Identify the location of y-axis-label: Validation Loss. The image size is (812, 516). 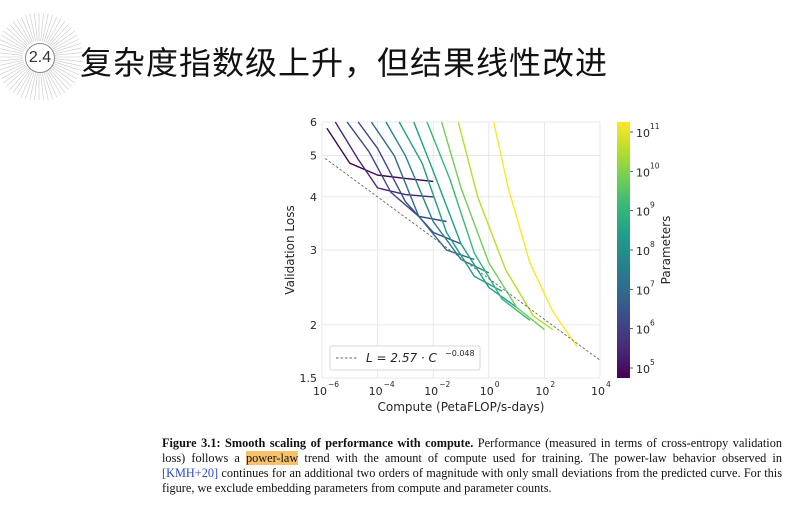
(290, 249).